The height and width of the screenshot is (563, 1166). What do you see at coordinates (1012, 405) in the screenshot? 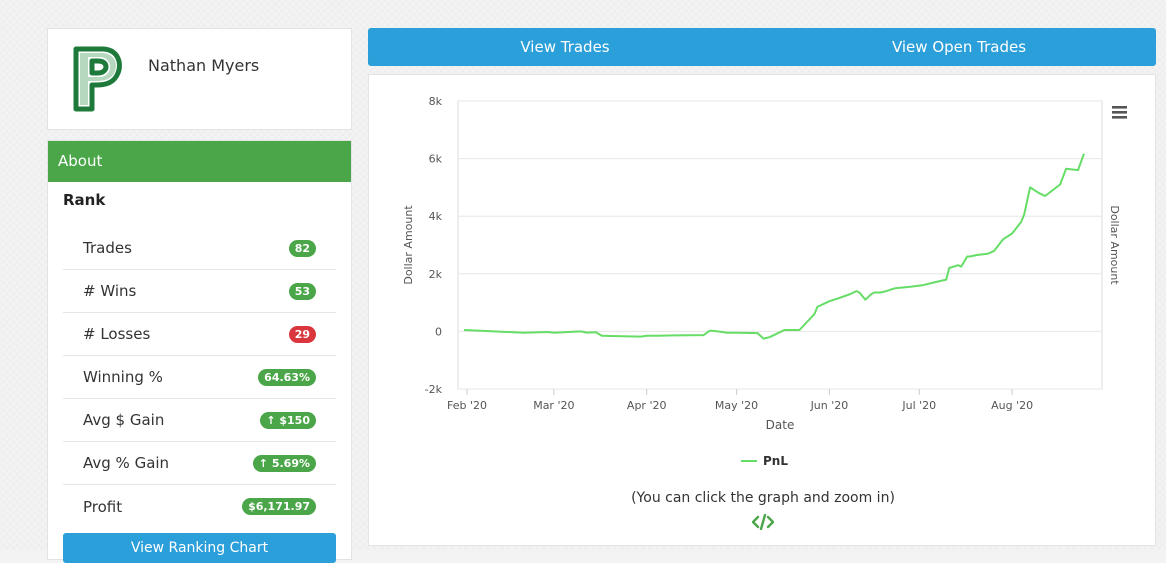
I see `x-tick-label: Aug '20` at bounding box center [1012, 405].